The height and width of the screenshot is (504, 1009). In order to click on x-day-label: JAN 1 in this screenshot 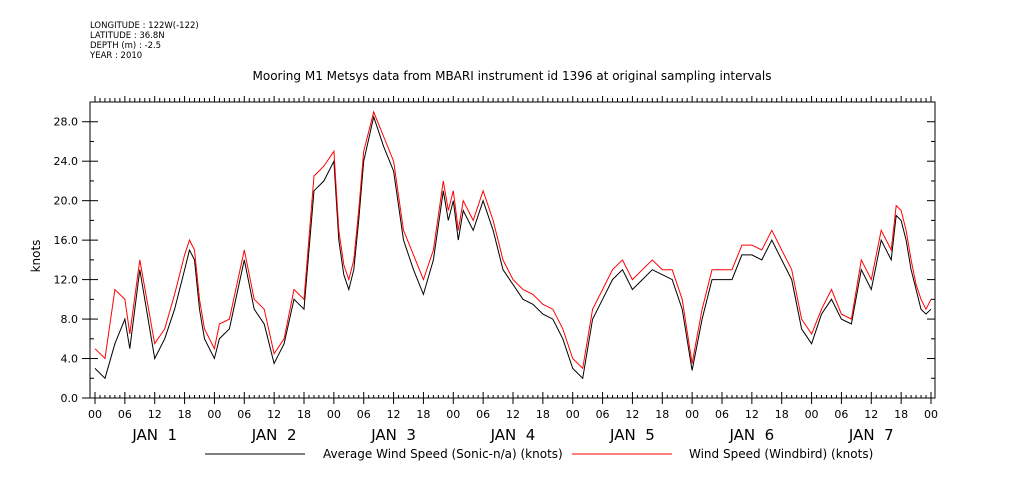, I will do `click(154, 435)`.